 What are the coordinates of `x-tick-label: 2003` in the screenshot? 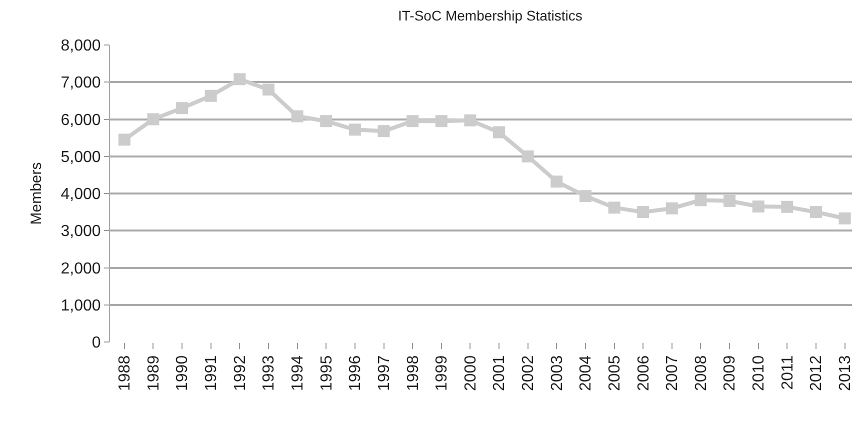 It's located at (557, 373).